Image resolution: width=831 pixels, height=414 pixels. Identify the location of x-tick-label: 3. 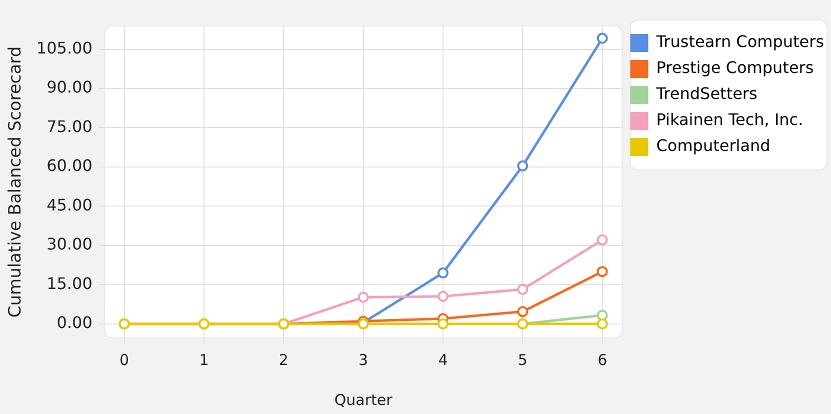
(363, 359).